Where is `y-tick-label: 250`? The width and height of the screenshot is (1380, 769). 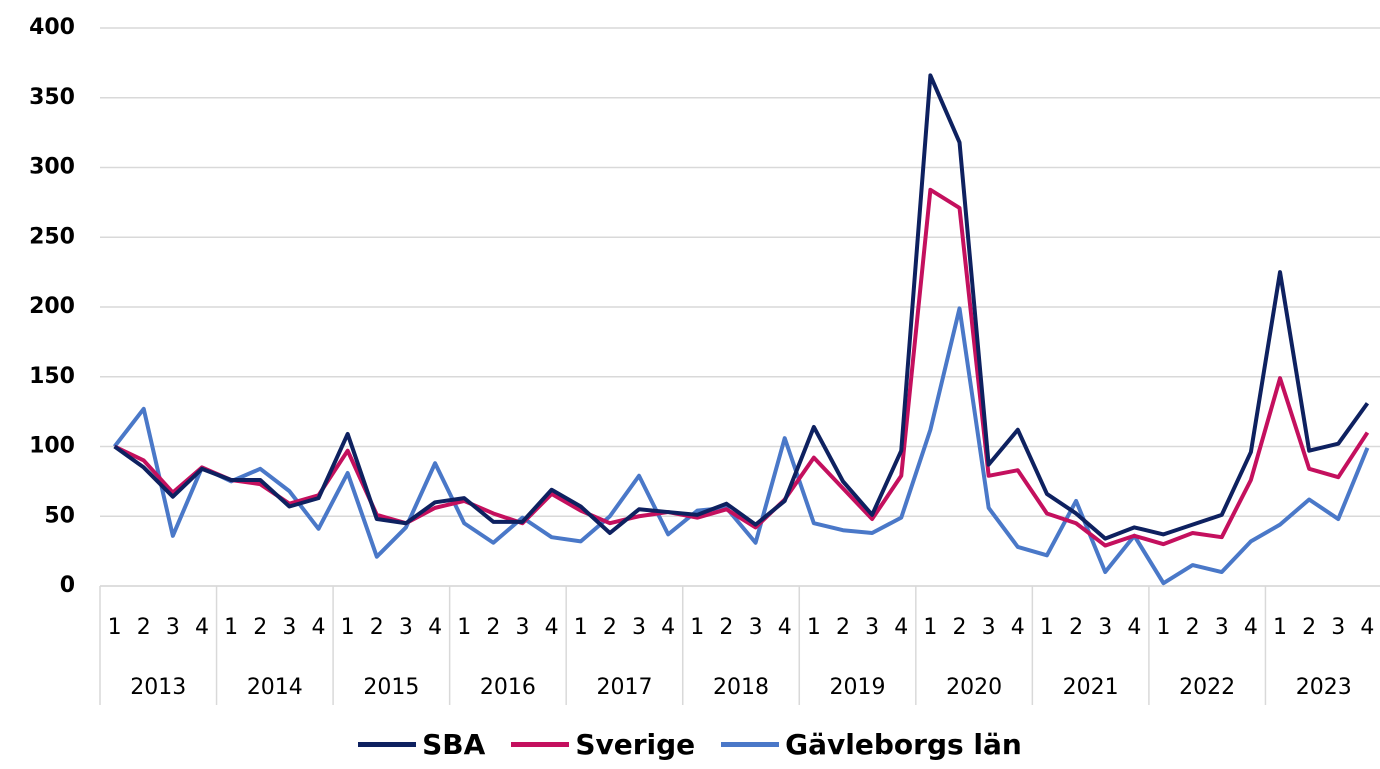
y-tick-label: 250 is located at coordinates (52, 236).